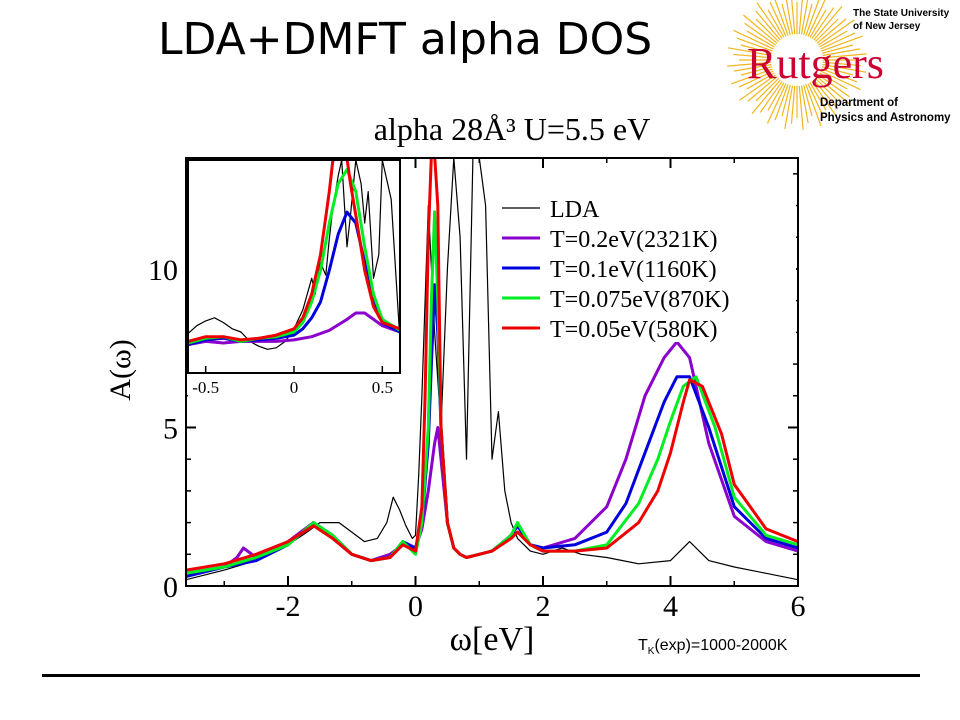  I want to click on tk-exp-note: TK(exp)=1000-2000K, so click(712, 647).